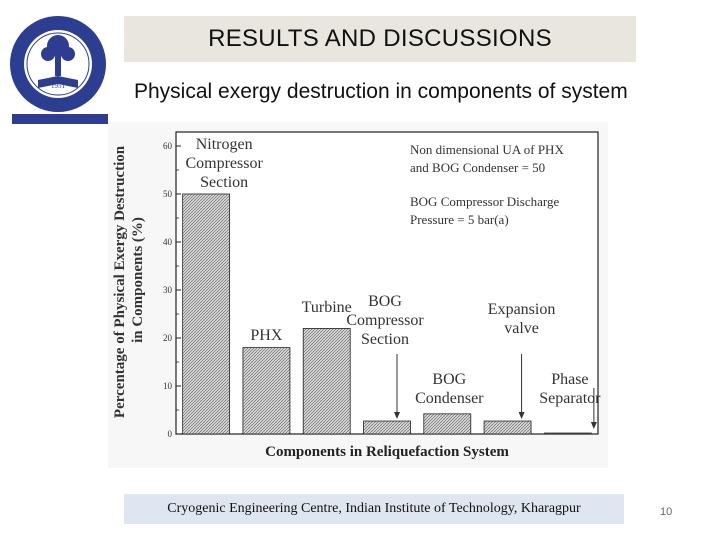 The height and width of the screenshot is (540, 720). What do you see at coordinates (58, 86) in the screenshot?
I see `logo-year: 1951` at bounding box center [58, 86].